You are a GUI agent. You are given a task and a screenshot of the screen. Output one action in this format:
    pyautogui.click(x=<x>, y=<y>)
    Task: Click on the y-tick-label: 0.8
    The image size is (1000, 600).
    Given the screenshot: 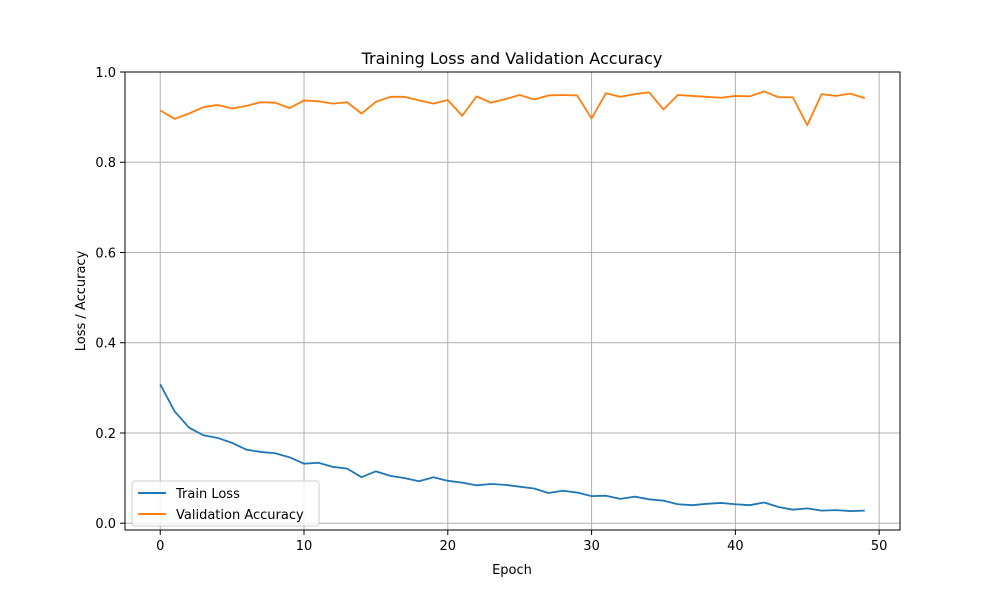 What is the action you would take?
    pyautogui.click(x=105, y=163)
    